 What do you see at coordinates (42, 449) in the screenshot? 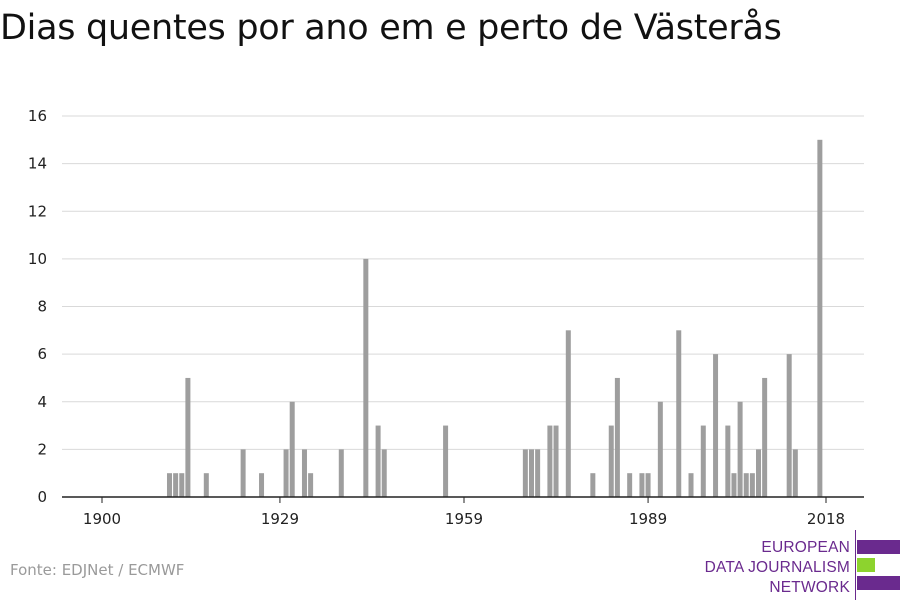
I see `y-tick-label: 2` at bounding box center [42, 449].